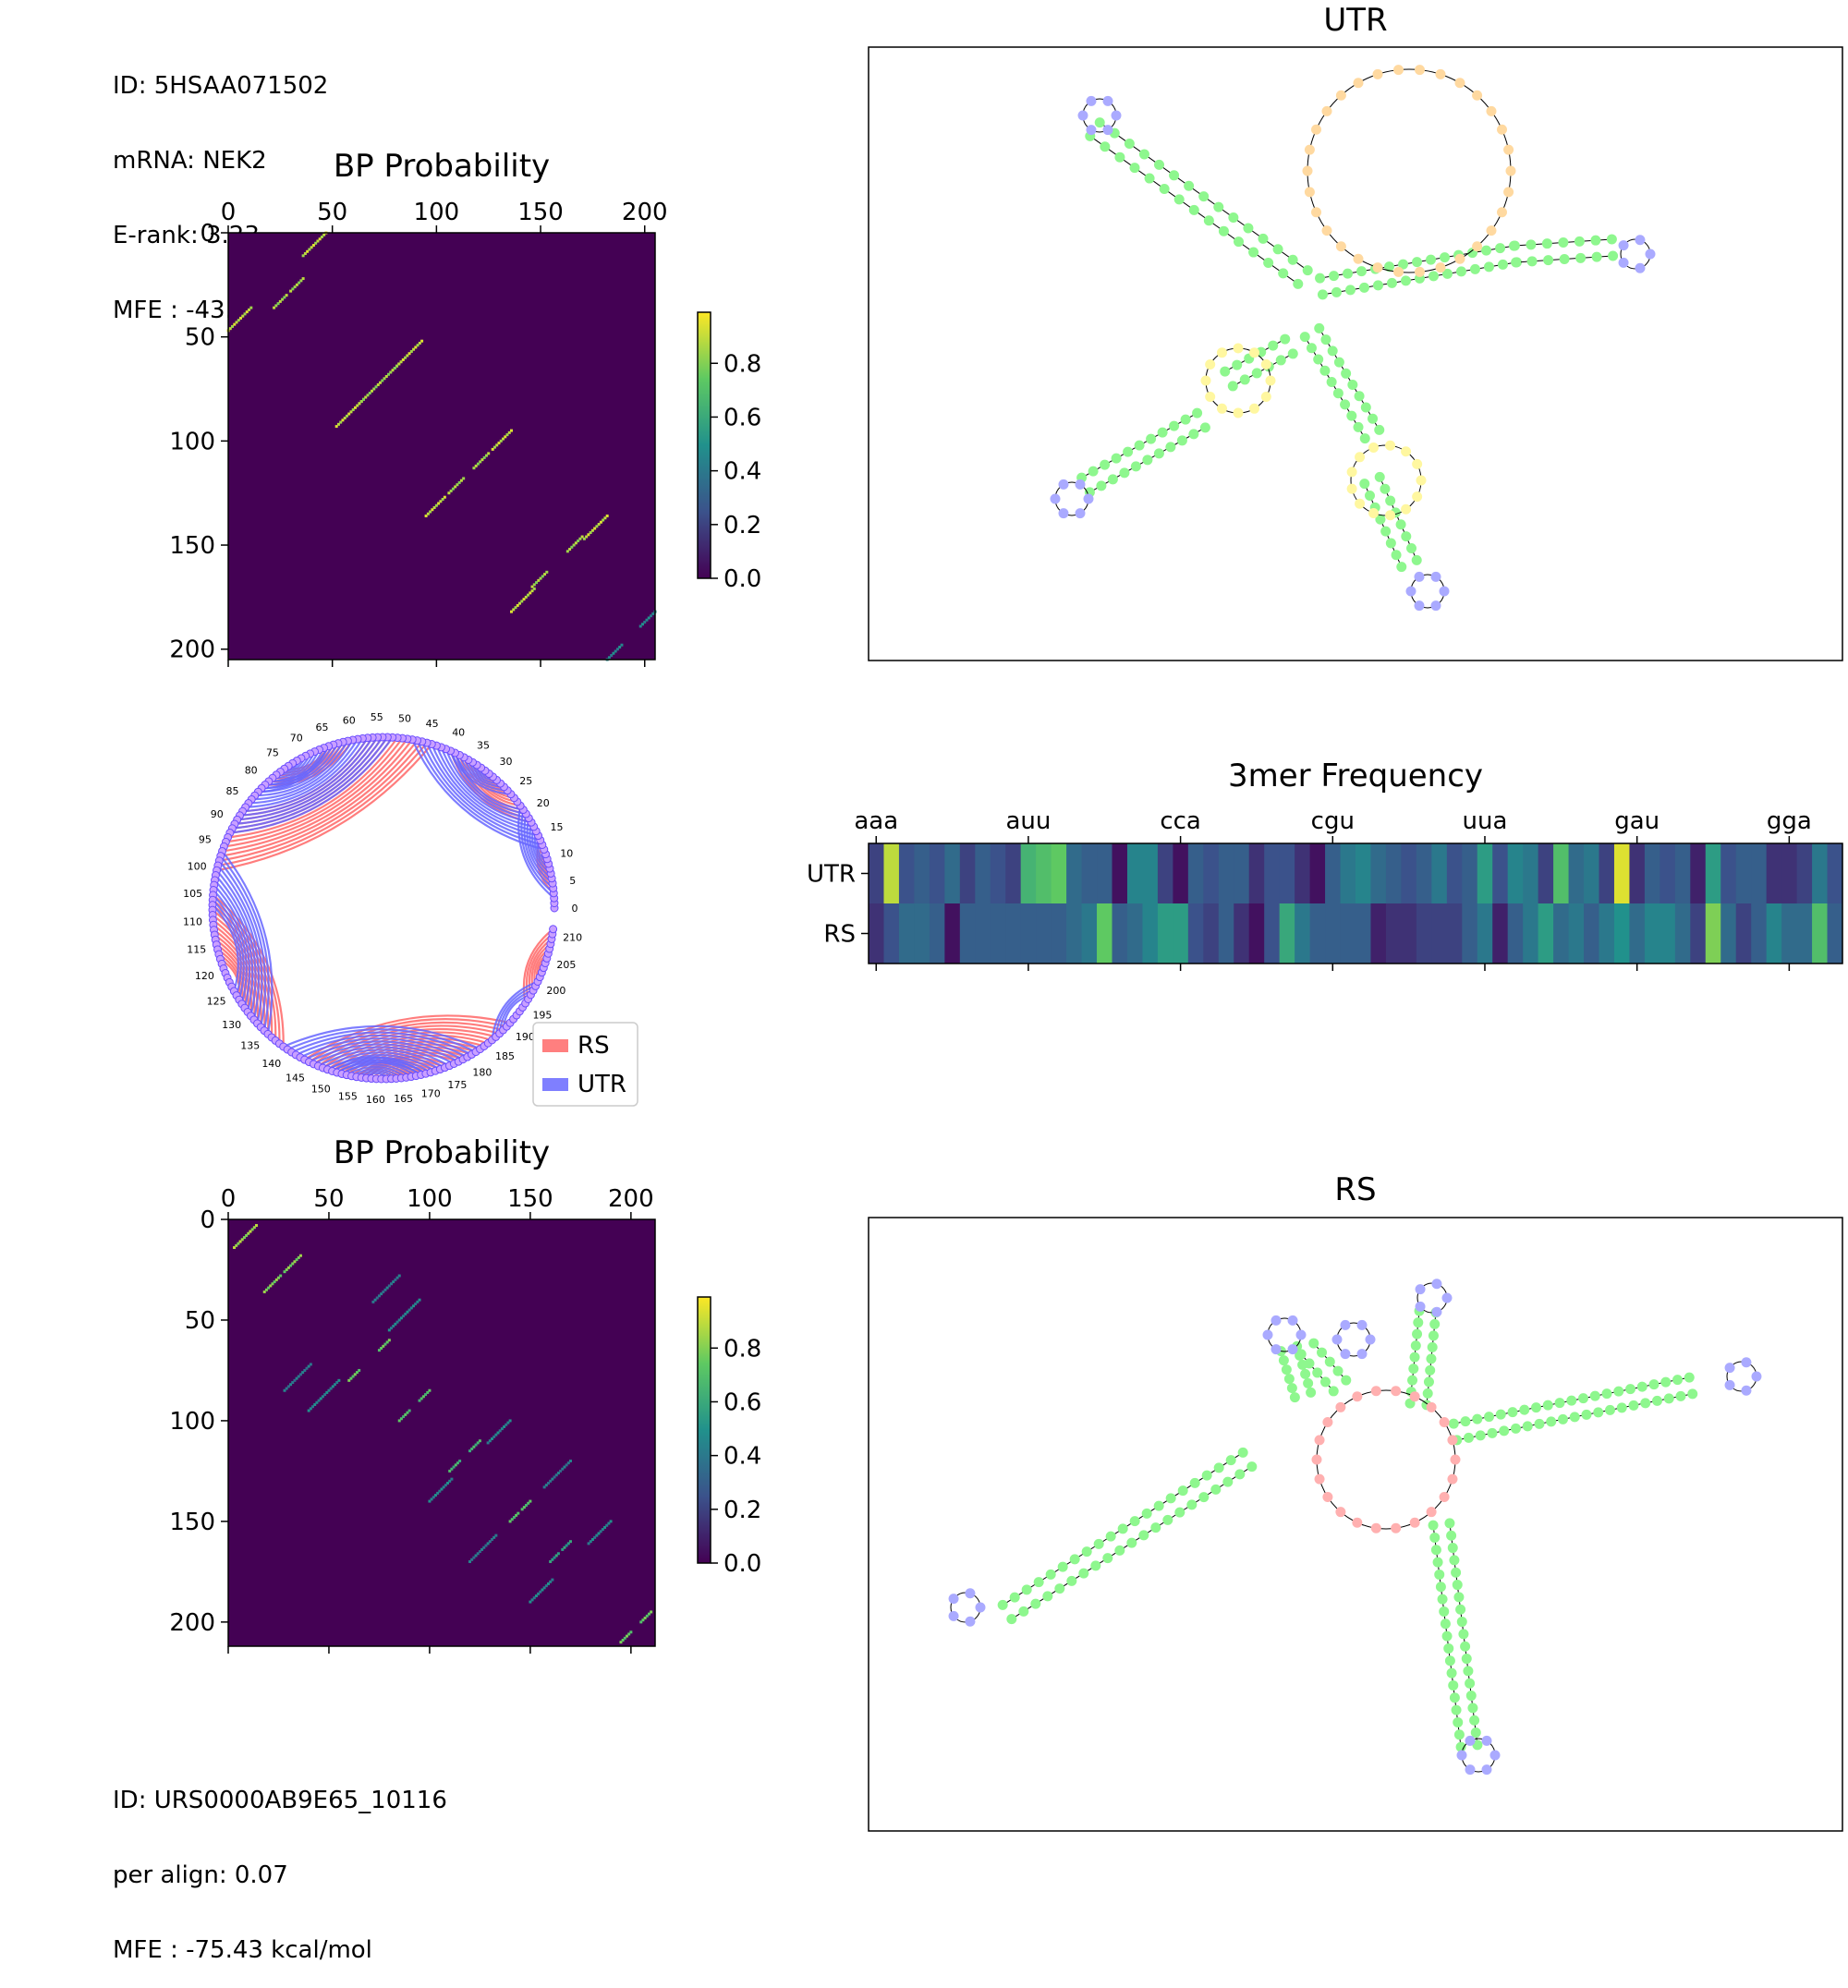  What do you see at coordinates (525, 781) in the screenshot?
I see `arc-tick-label: 25` at bounding box center [525, 781].